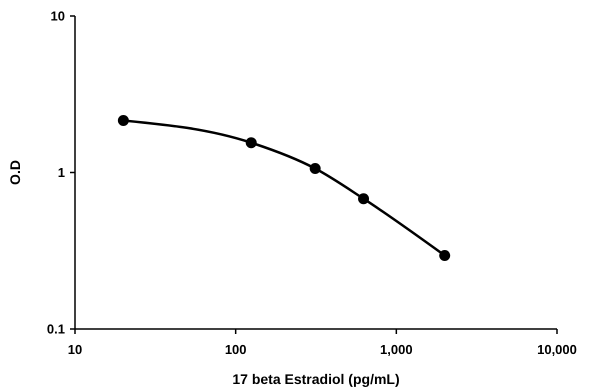 This screenshot has width=595, height=392. What do you see at coordinates (396, 349) in the screenshot?
I see `x-tick-label: 1,000` at bounding box center [396, 349].